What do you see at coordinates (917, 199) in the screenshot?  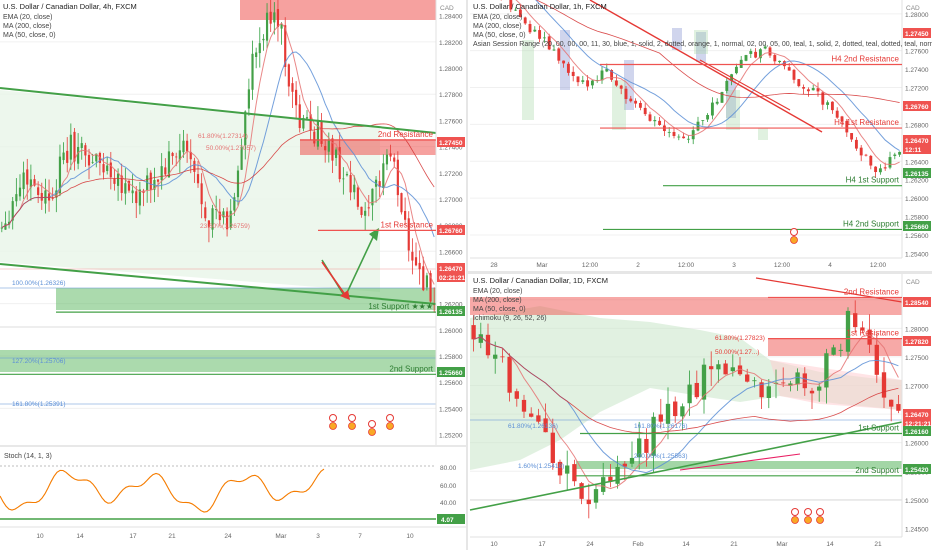 I see `y-tick-label: 1.26000` at bounding box center [917, 199].